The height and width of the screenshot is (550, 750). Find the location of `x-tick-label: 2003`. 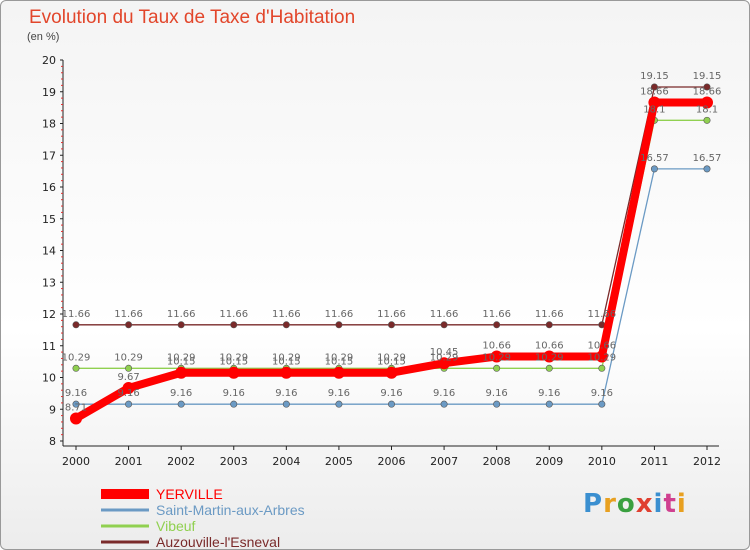

x-tick-label: 2003 is located at coordinates (234, 461).